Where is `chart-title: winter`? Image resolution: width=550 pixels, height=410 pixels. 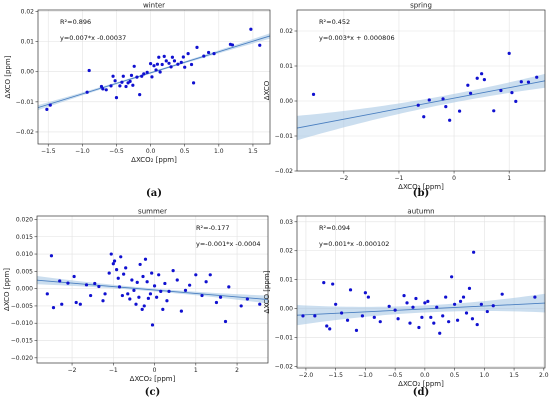 chart-title: winter is located at coordinates (154, 6).